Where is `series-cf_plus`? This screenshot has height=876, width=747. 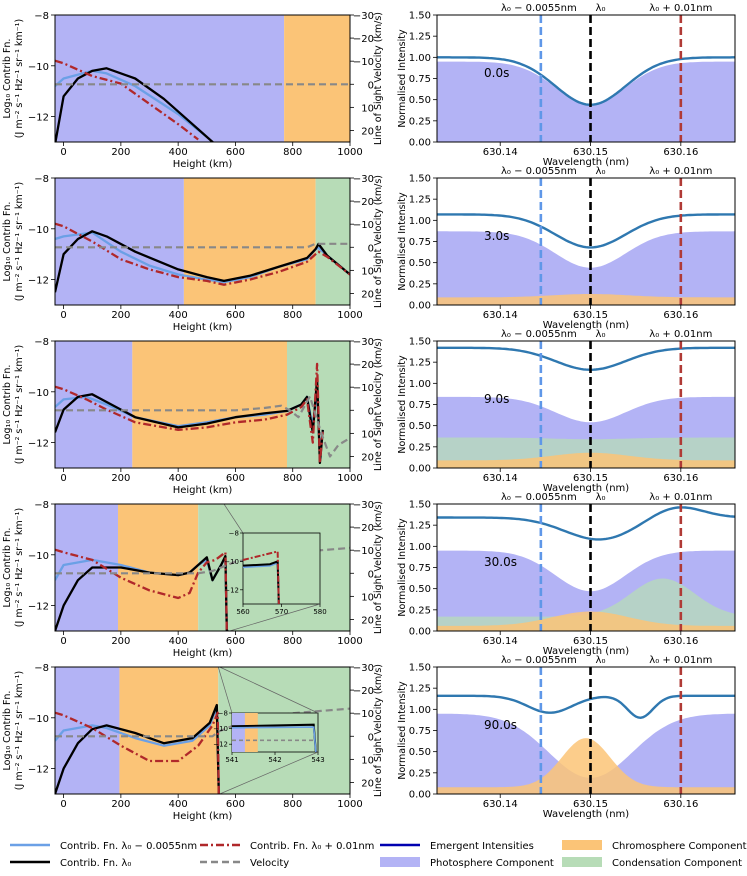
series-cf_plus is located at coordinates (142, 589).